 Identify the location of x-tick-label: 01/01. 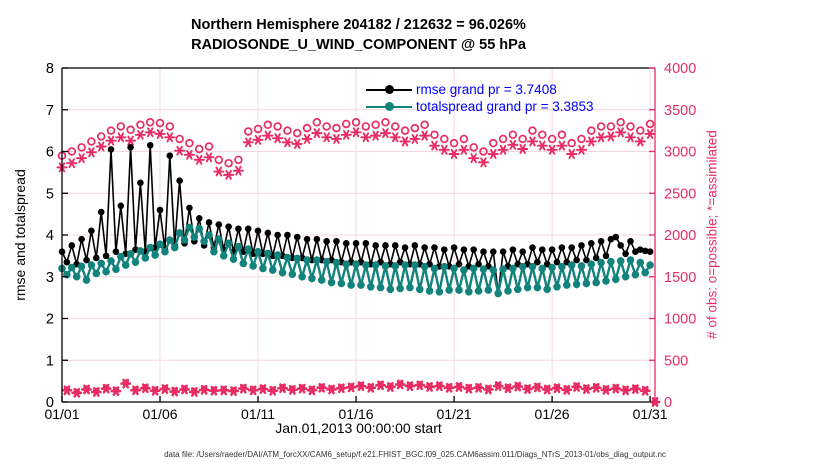
(61, 414).